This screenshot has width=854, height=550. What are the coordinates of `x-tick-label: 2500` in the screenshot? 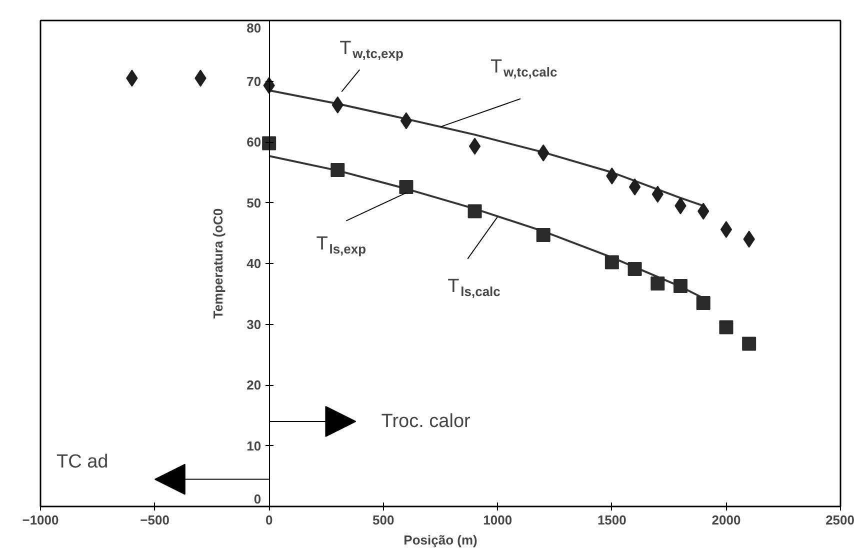 It's located at (840, 520).